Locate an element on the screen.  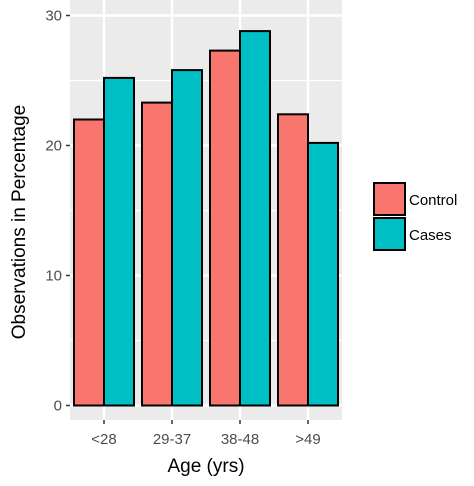
x-tick-label: <28 is located at coordinates (103, 439).